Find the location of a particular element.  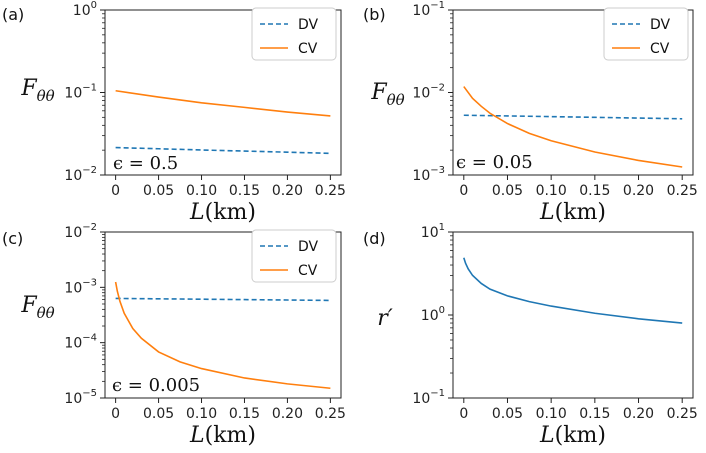

y-tick-label: 10⁻⁴ is located at coordinates (80, 342).